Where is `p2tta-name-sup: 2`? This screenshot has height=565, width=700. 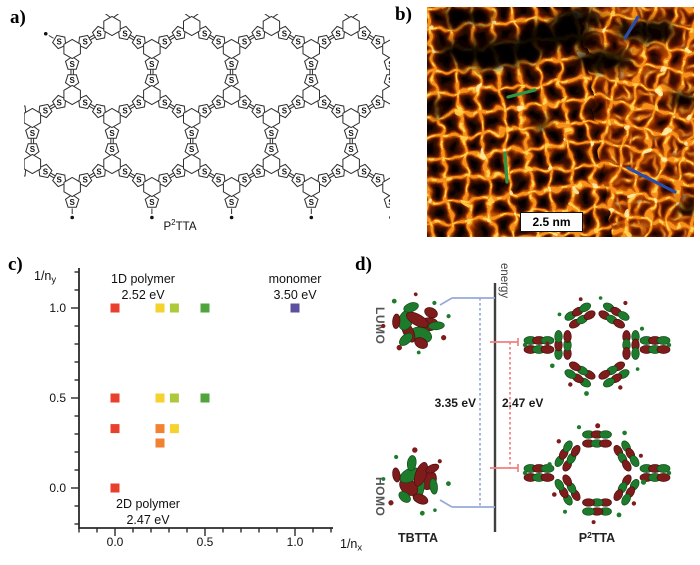
p2tta-name-sup: 2 is located at coordinates (589, 535).